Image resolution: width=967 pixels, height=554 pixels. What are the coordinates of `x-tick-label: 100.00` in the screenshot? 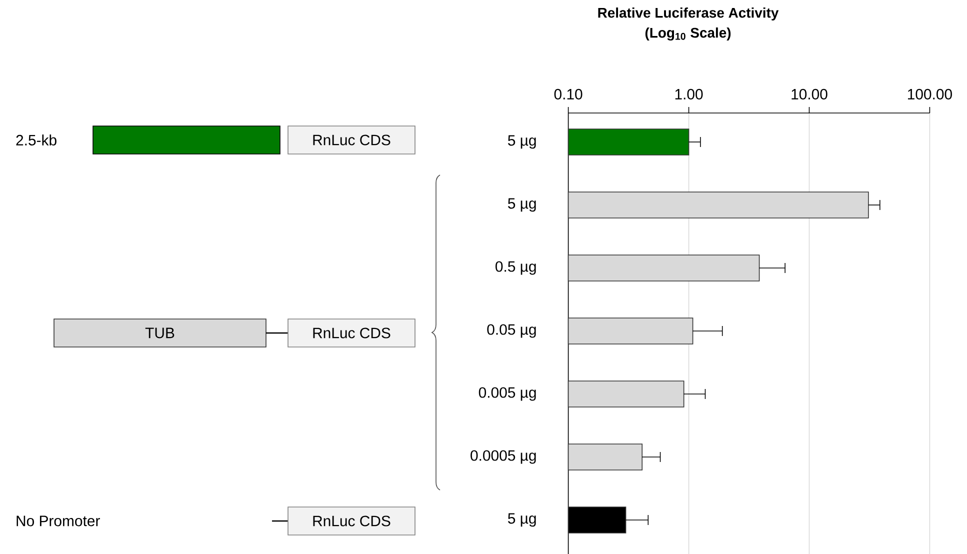 It's located at (930, 94).